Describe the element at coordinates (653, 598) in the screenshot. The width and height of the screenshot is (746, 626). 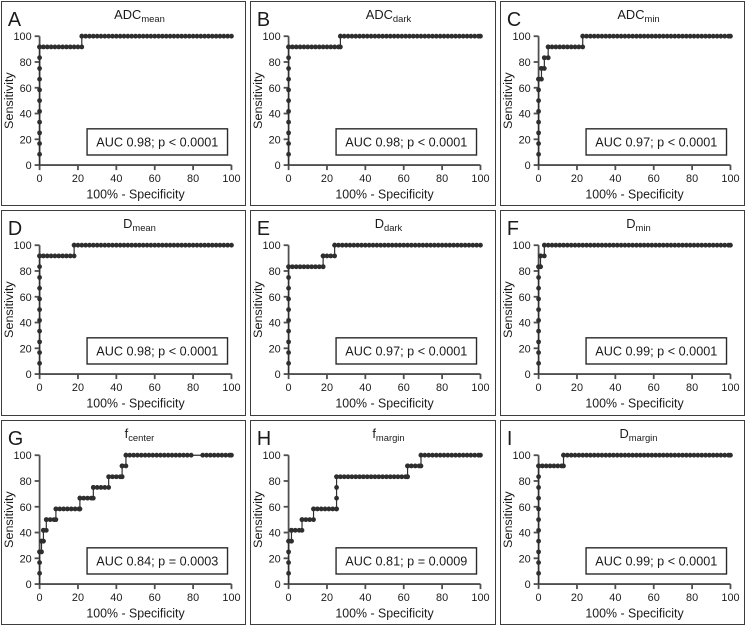
I see `x-tick-label: 60` at that location.